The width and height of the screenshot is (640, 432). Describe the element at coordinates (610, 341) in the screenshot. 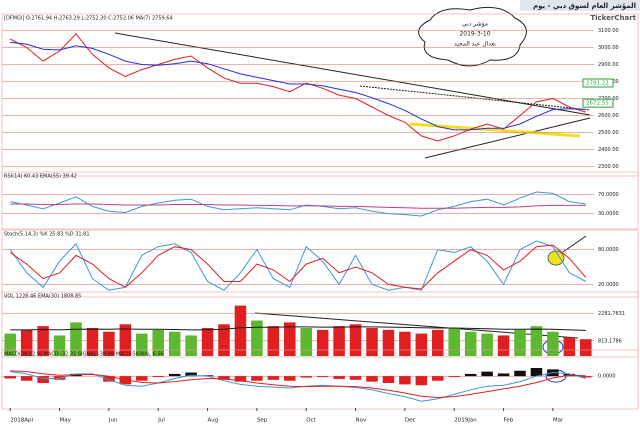

I see `y-tick-label: 813.1786` at that location.